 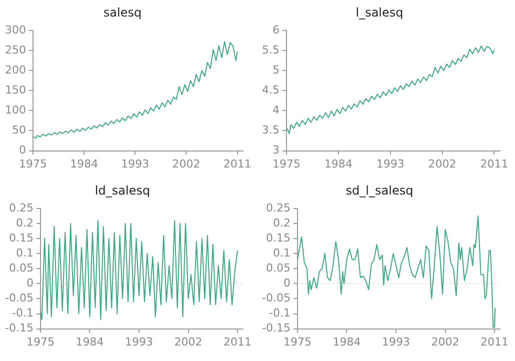 I want to click on chart-title: l_salesq, so click(x=380, y=12).